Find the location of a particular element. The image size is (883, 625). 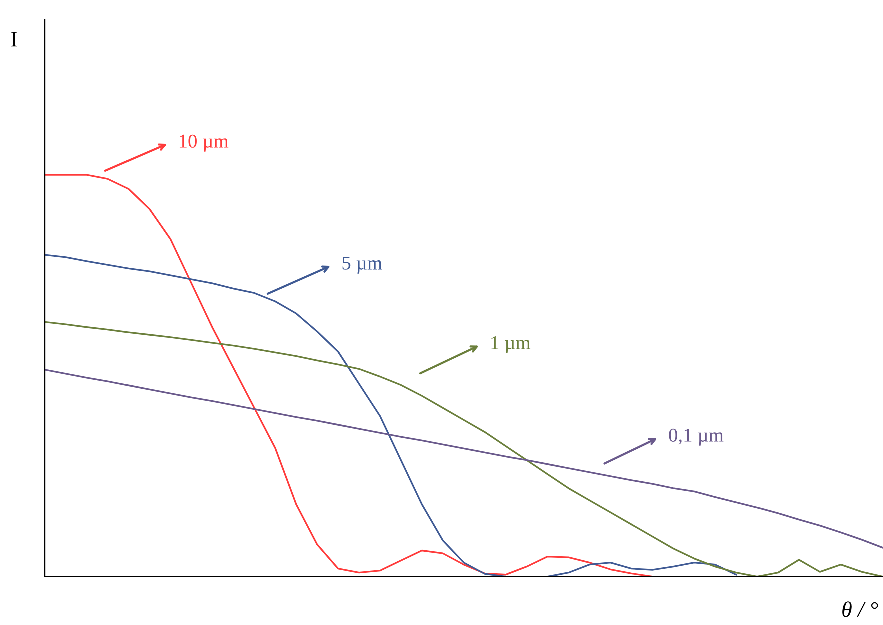

text: I is located at coordinates (14, 39).